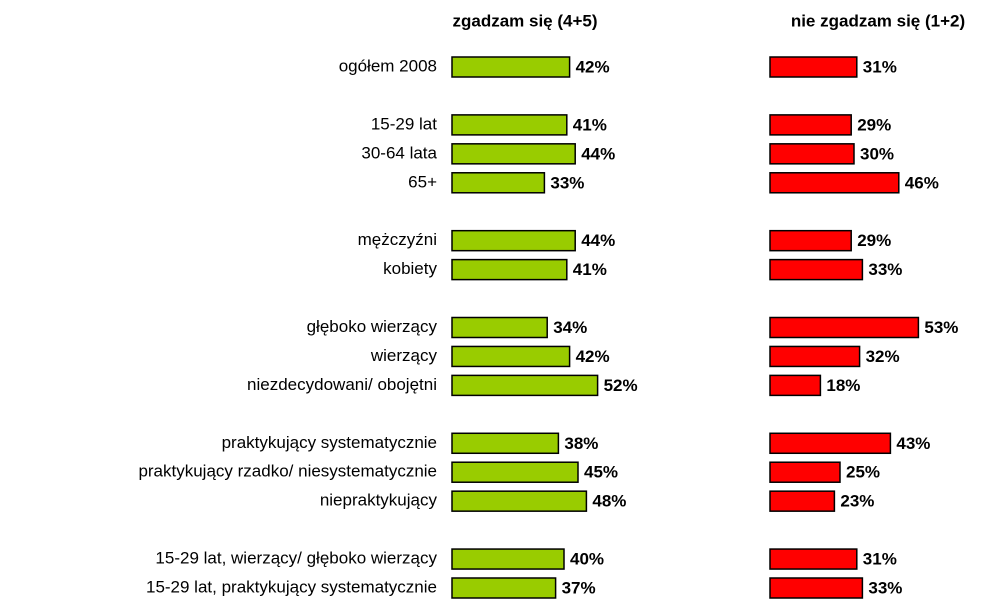 The width and height of the screenshot is (1003, 610). Describe the element at coordinates (609, 501) in the screenshot. I see `value-label: 48%` at that location.